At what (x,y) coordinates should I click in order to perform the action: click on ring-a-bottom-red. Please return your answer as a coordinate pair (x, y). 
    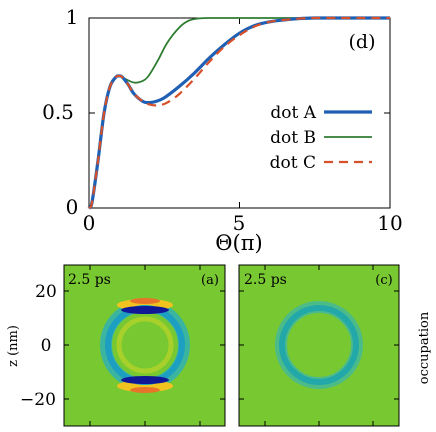
    Looking at the image, I should click on (145, 390).